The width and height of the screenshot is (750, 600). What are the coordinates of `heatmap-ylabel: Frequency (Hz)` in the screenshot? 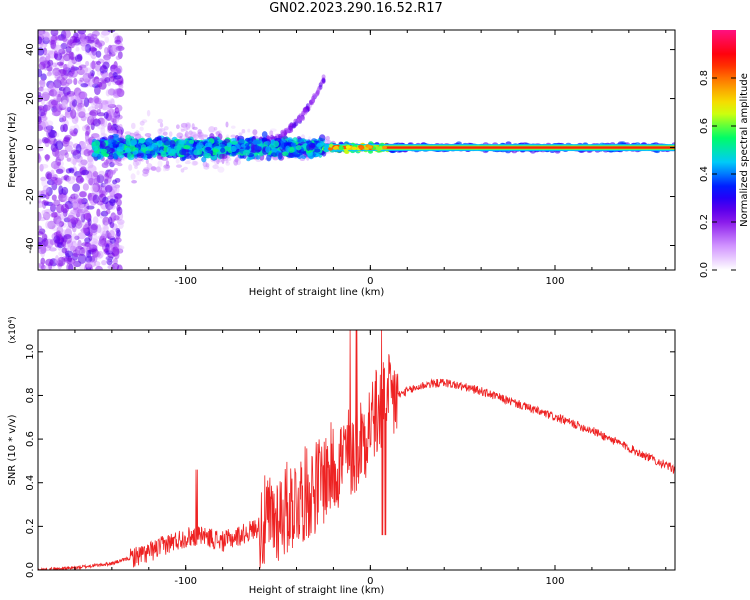 It's located at (12, 150).